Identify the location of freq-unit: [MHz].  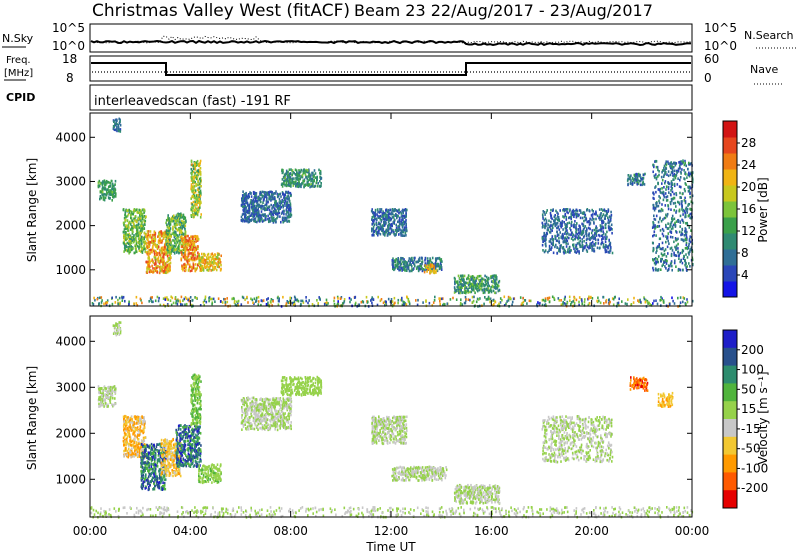
(18, 73).